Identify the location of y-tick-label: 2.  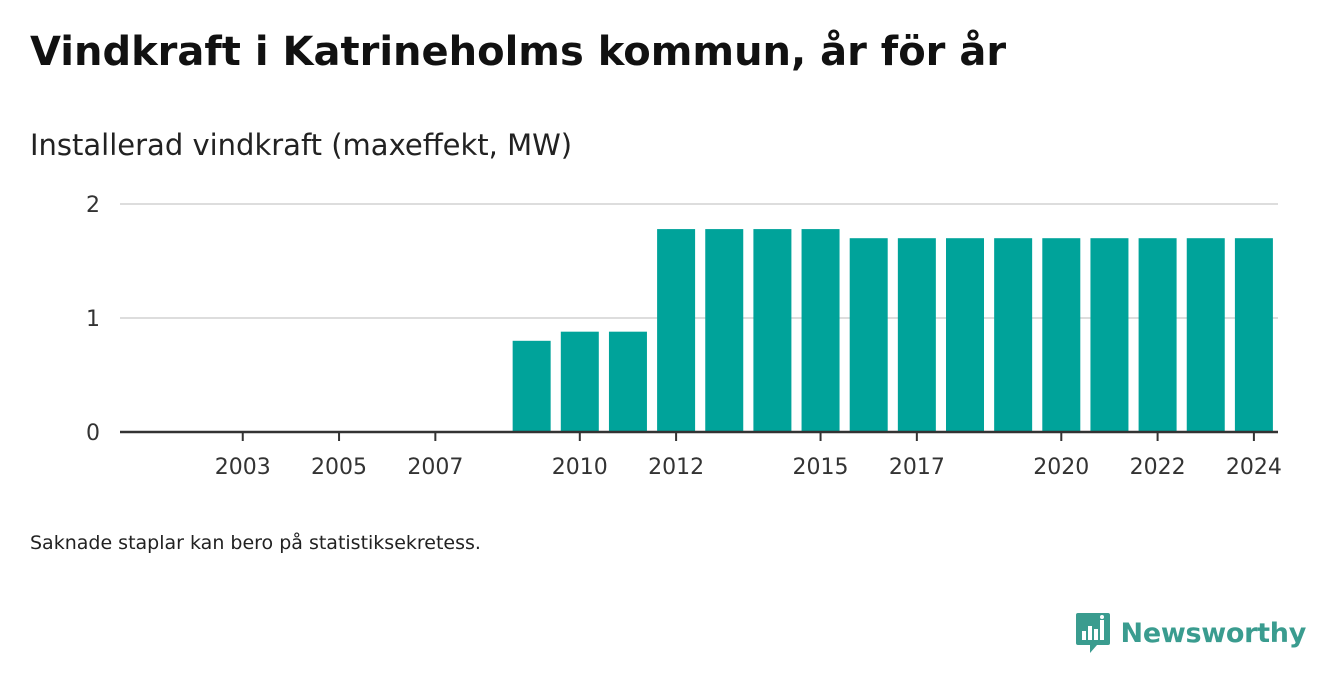
(93, 205).